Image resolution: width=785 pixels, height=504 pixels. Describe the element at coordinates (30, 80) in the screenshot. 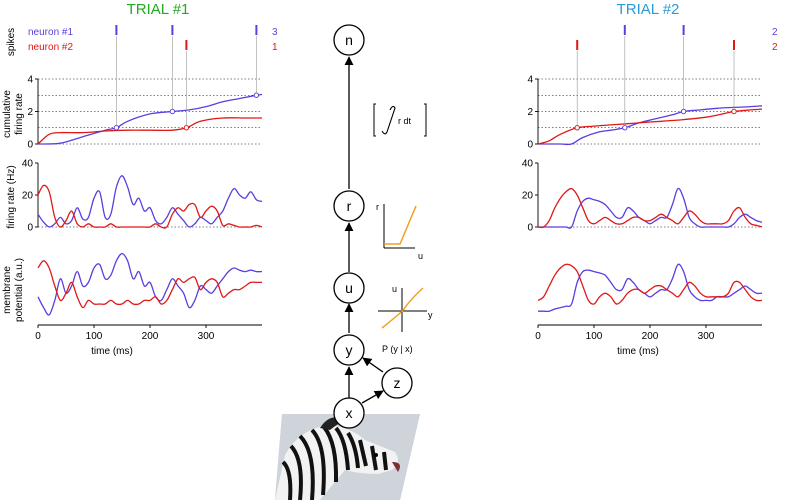

I see `trial1-y-tick-label: 4` at that location.